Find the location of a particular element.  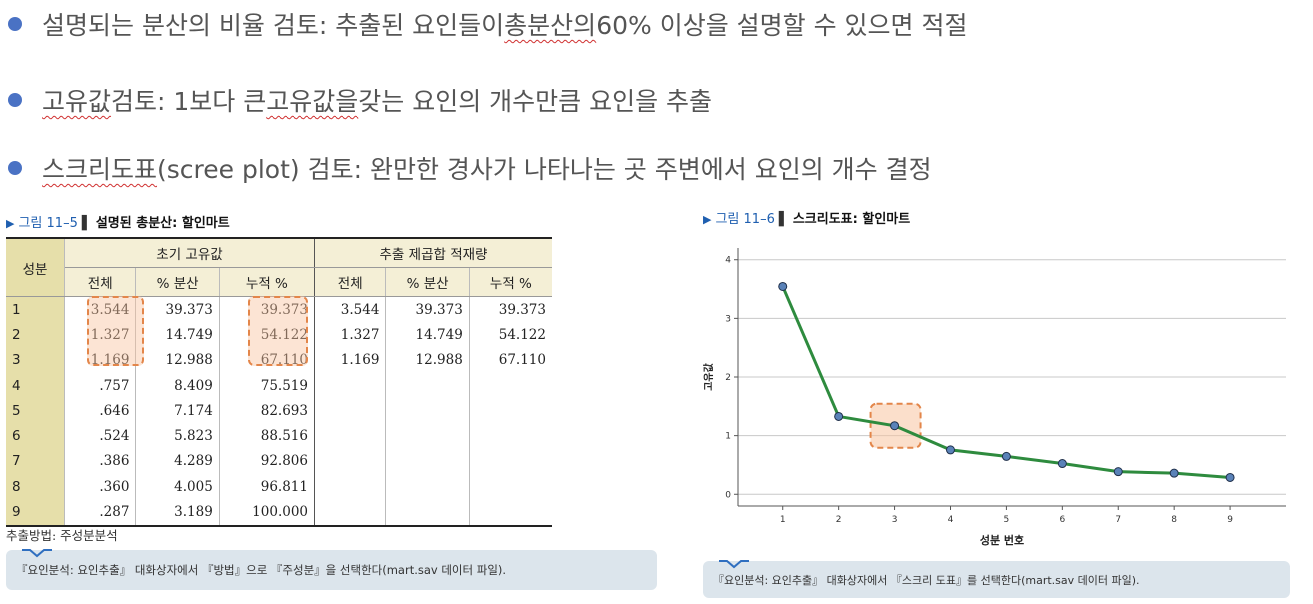

component-cell: 6 is located at coordinates (35, 436).